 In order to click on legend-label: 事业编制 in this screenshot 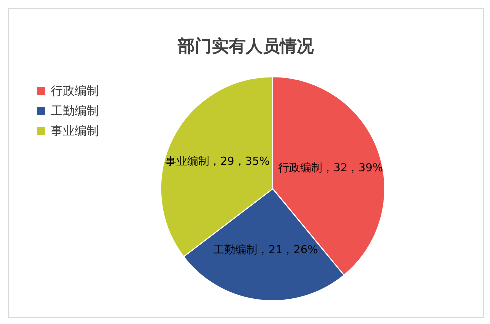, I will do `click(75, 131)`.